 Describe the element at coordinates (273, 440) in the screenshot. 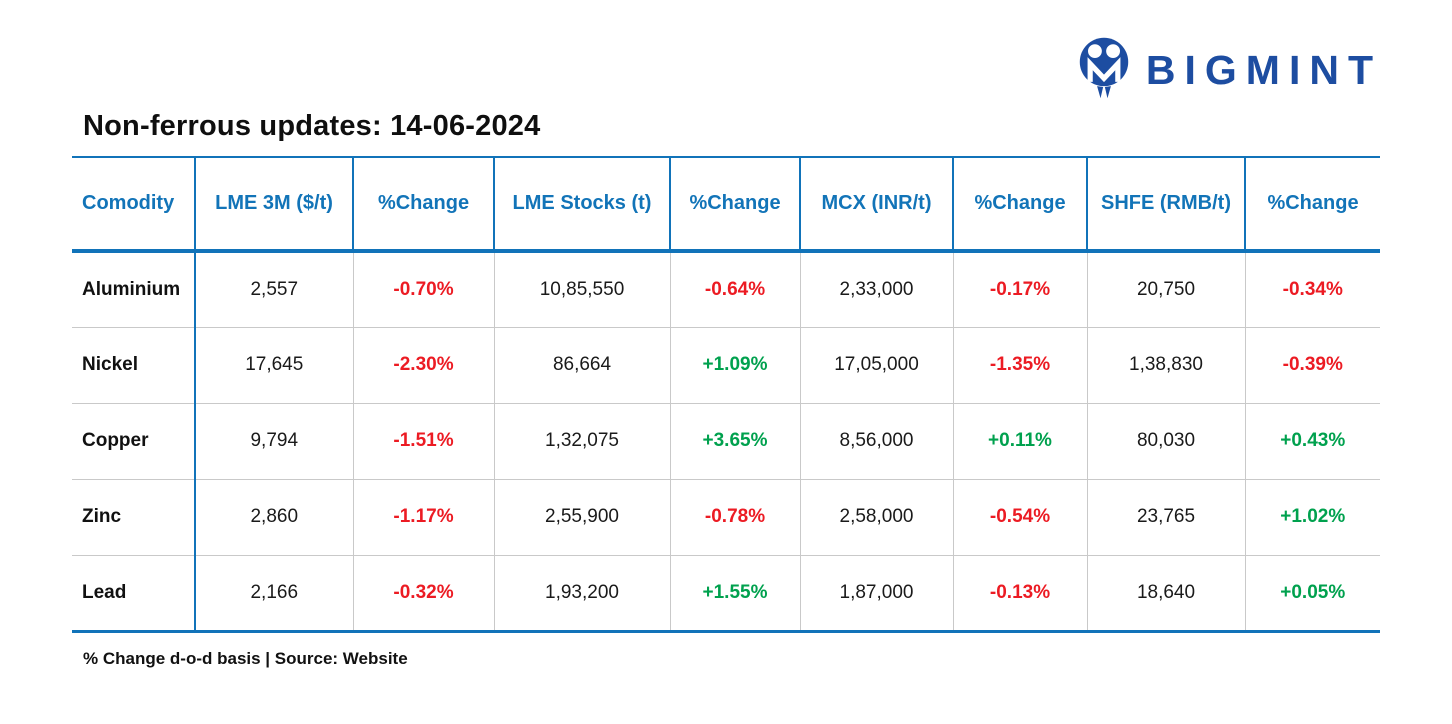

I see `price-value: 9,794` at that location.